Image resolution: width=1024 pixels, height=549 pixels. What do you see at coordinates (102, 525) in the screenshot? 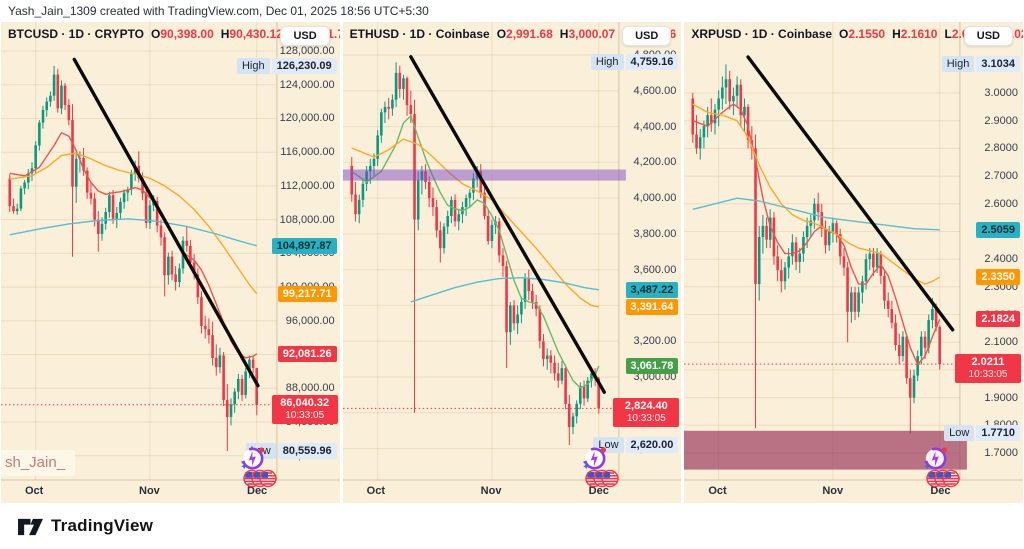
I see `tradingview-logo-text: TradingView` at bounding box center [102, 525].